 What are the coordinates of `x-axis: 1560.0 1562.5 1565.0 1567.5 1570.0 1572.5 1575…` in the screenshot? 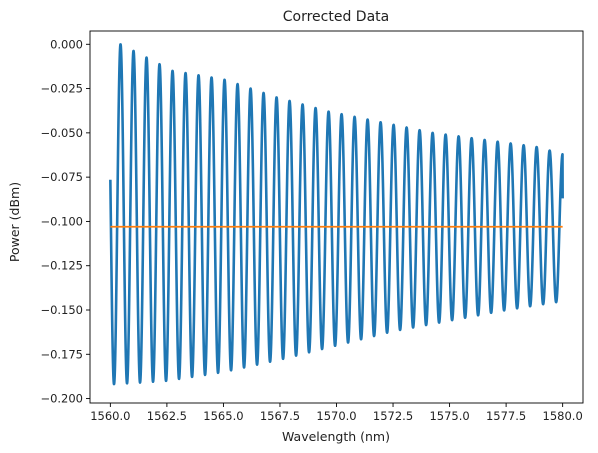 It's located at (336, 413).